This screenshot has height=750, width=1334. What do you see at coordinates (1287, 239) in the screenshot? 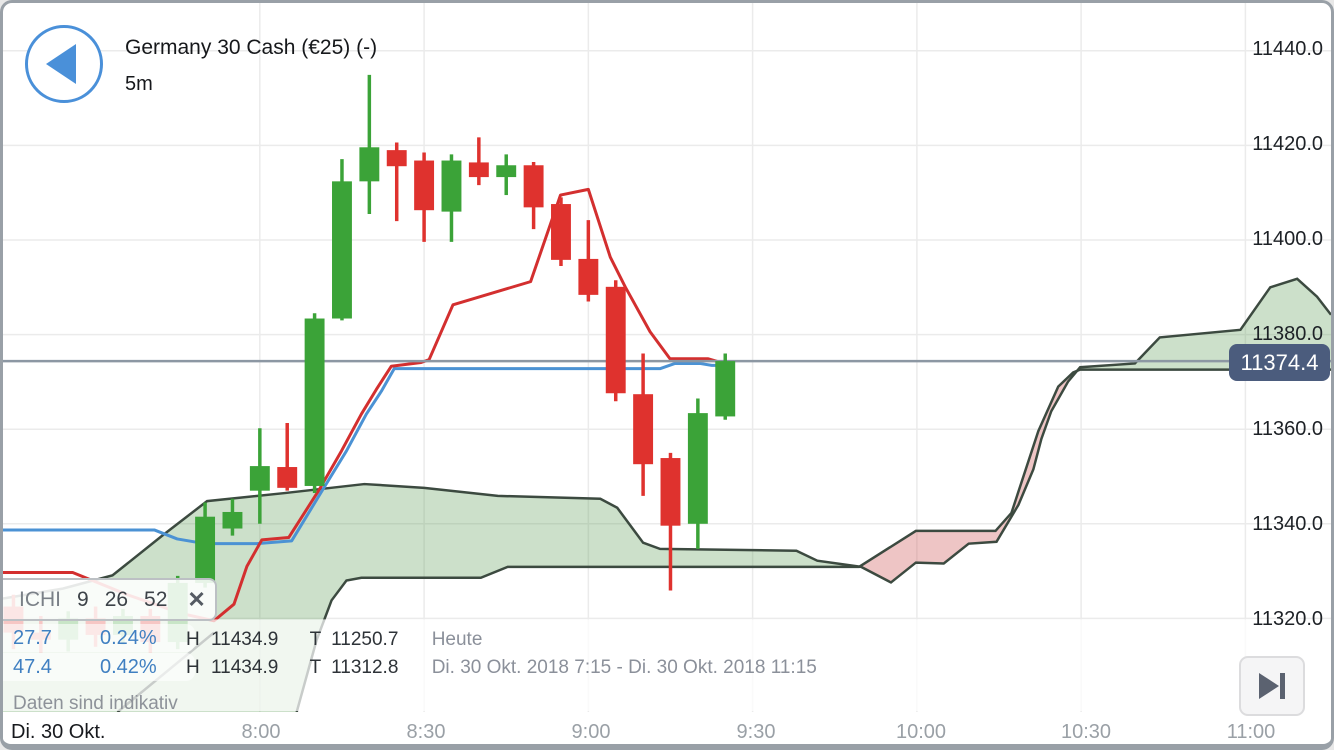
I see `price-axis-label: 11400.0` at bounding box center [1287, 239].